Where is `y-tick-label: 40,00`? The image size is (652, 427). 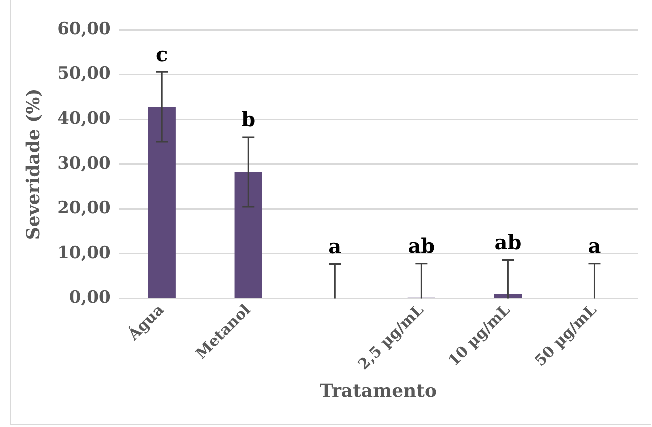 y-tick-label: 40,00 is located at coordinates (85, 119).